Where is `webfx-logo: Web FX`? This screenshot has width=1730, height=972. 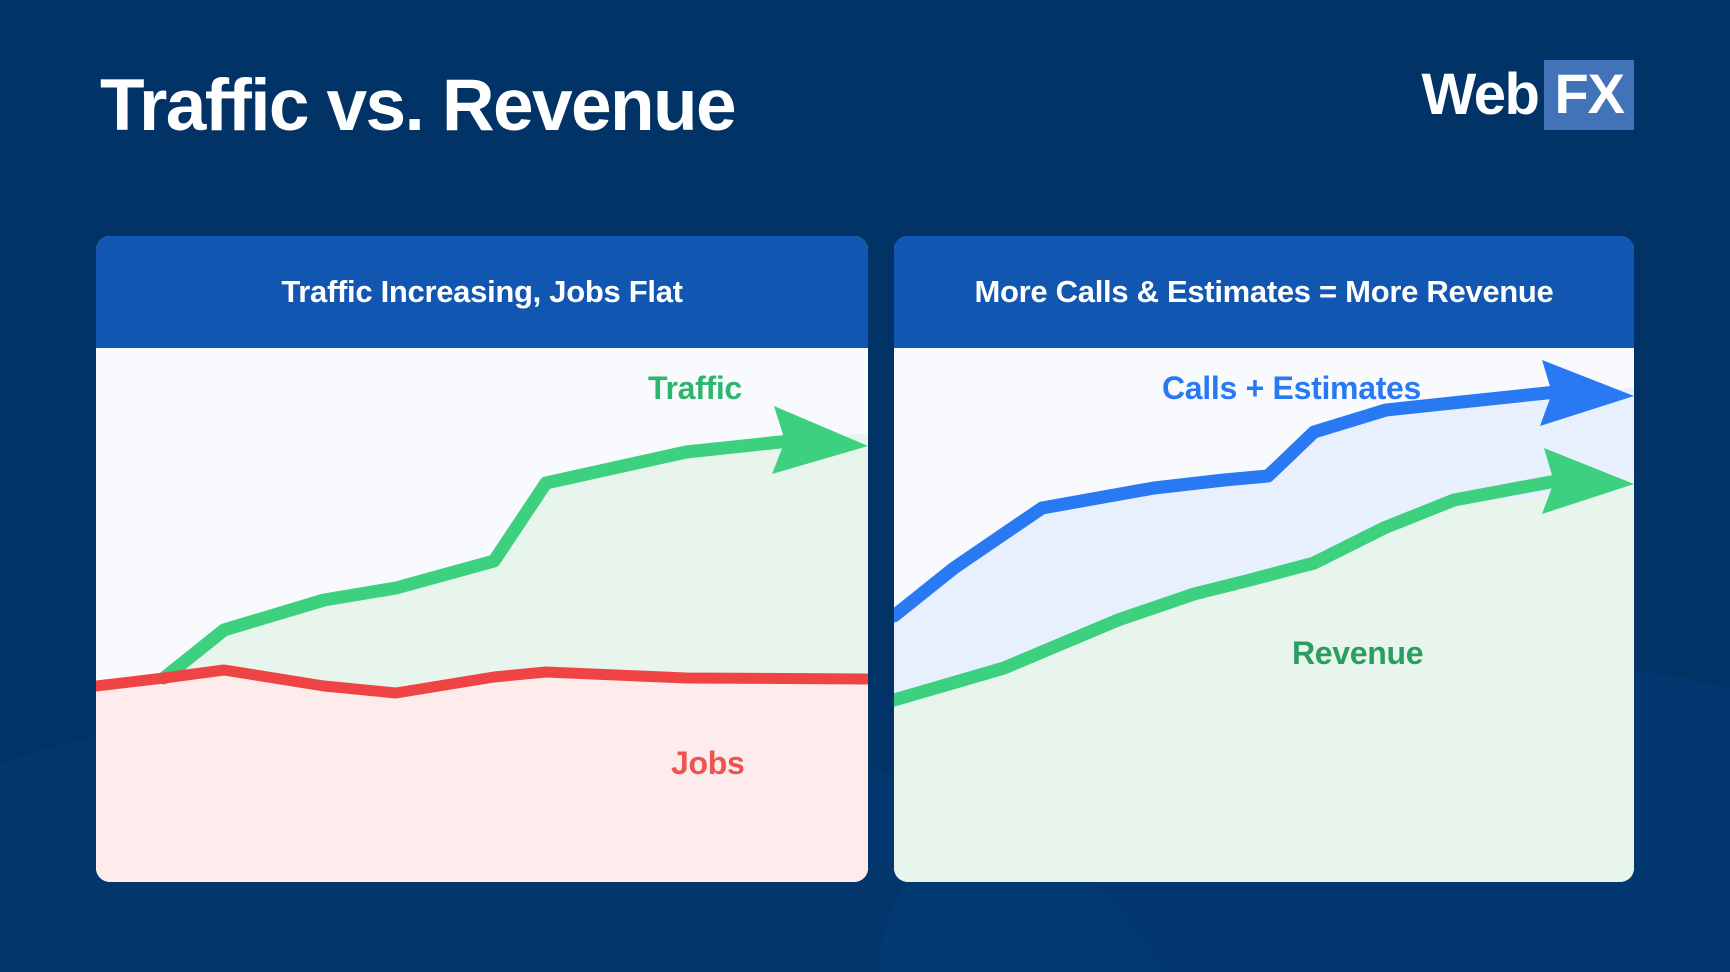
webfx-logo: Web FX is located at coordinates (1528, 95).